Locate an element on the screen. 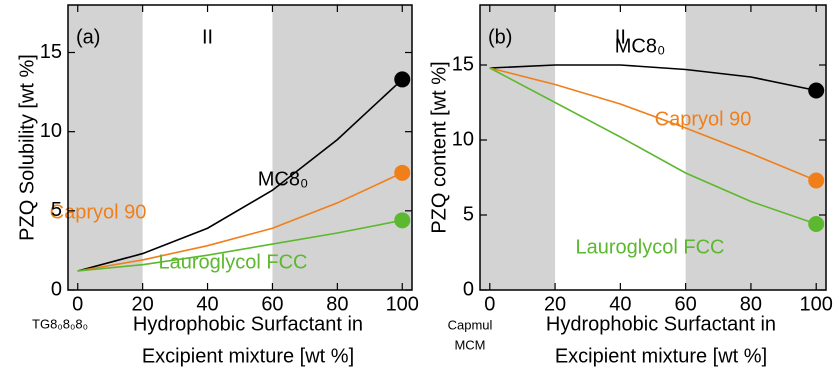 The height and width of the screenshot is (373, 839). panel-label: (a) is located at coordinates (88, 37).